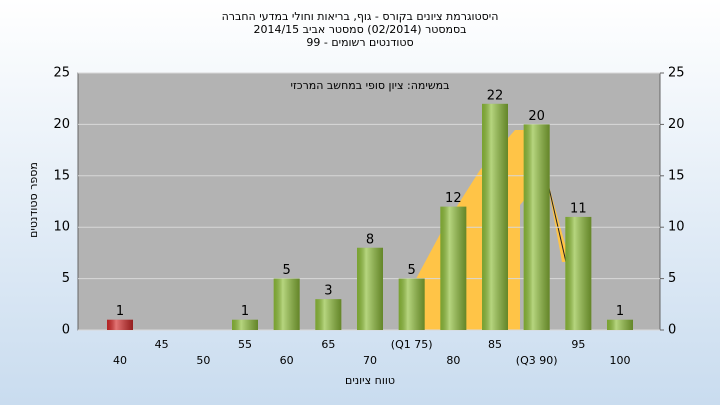 The image size is (720, 405). Describe the element at coordinates (328, 344) in the screenshot. I see `x-tick-label: 65` at that location.